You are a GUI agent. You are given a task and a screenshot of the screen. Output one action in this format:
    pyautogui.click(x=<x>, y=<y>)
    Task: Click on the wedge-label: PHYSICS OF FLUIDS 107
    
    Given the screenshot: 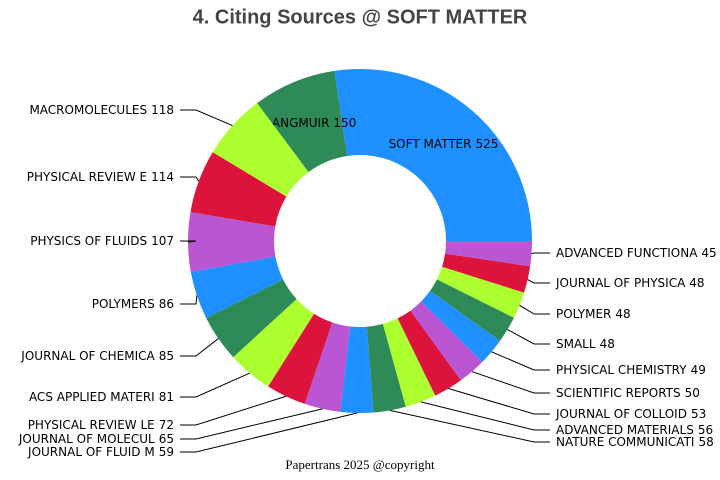 What is the action you would take?
    pyautogui.click(x=102, y=241)
    